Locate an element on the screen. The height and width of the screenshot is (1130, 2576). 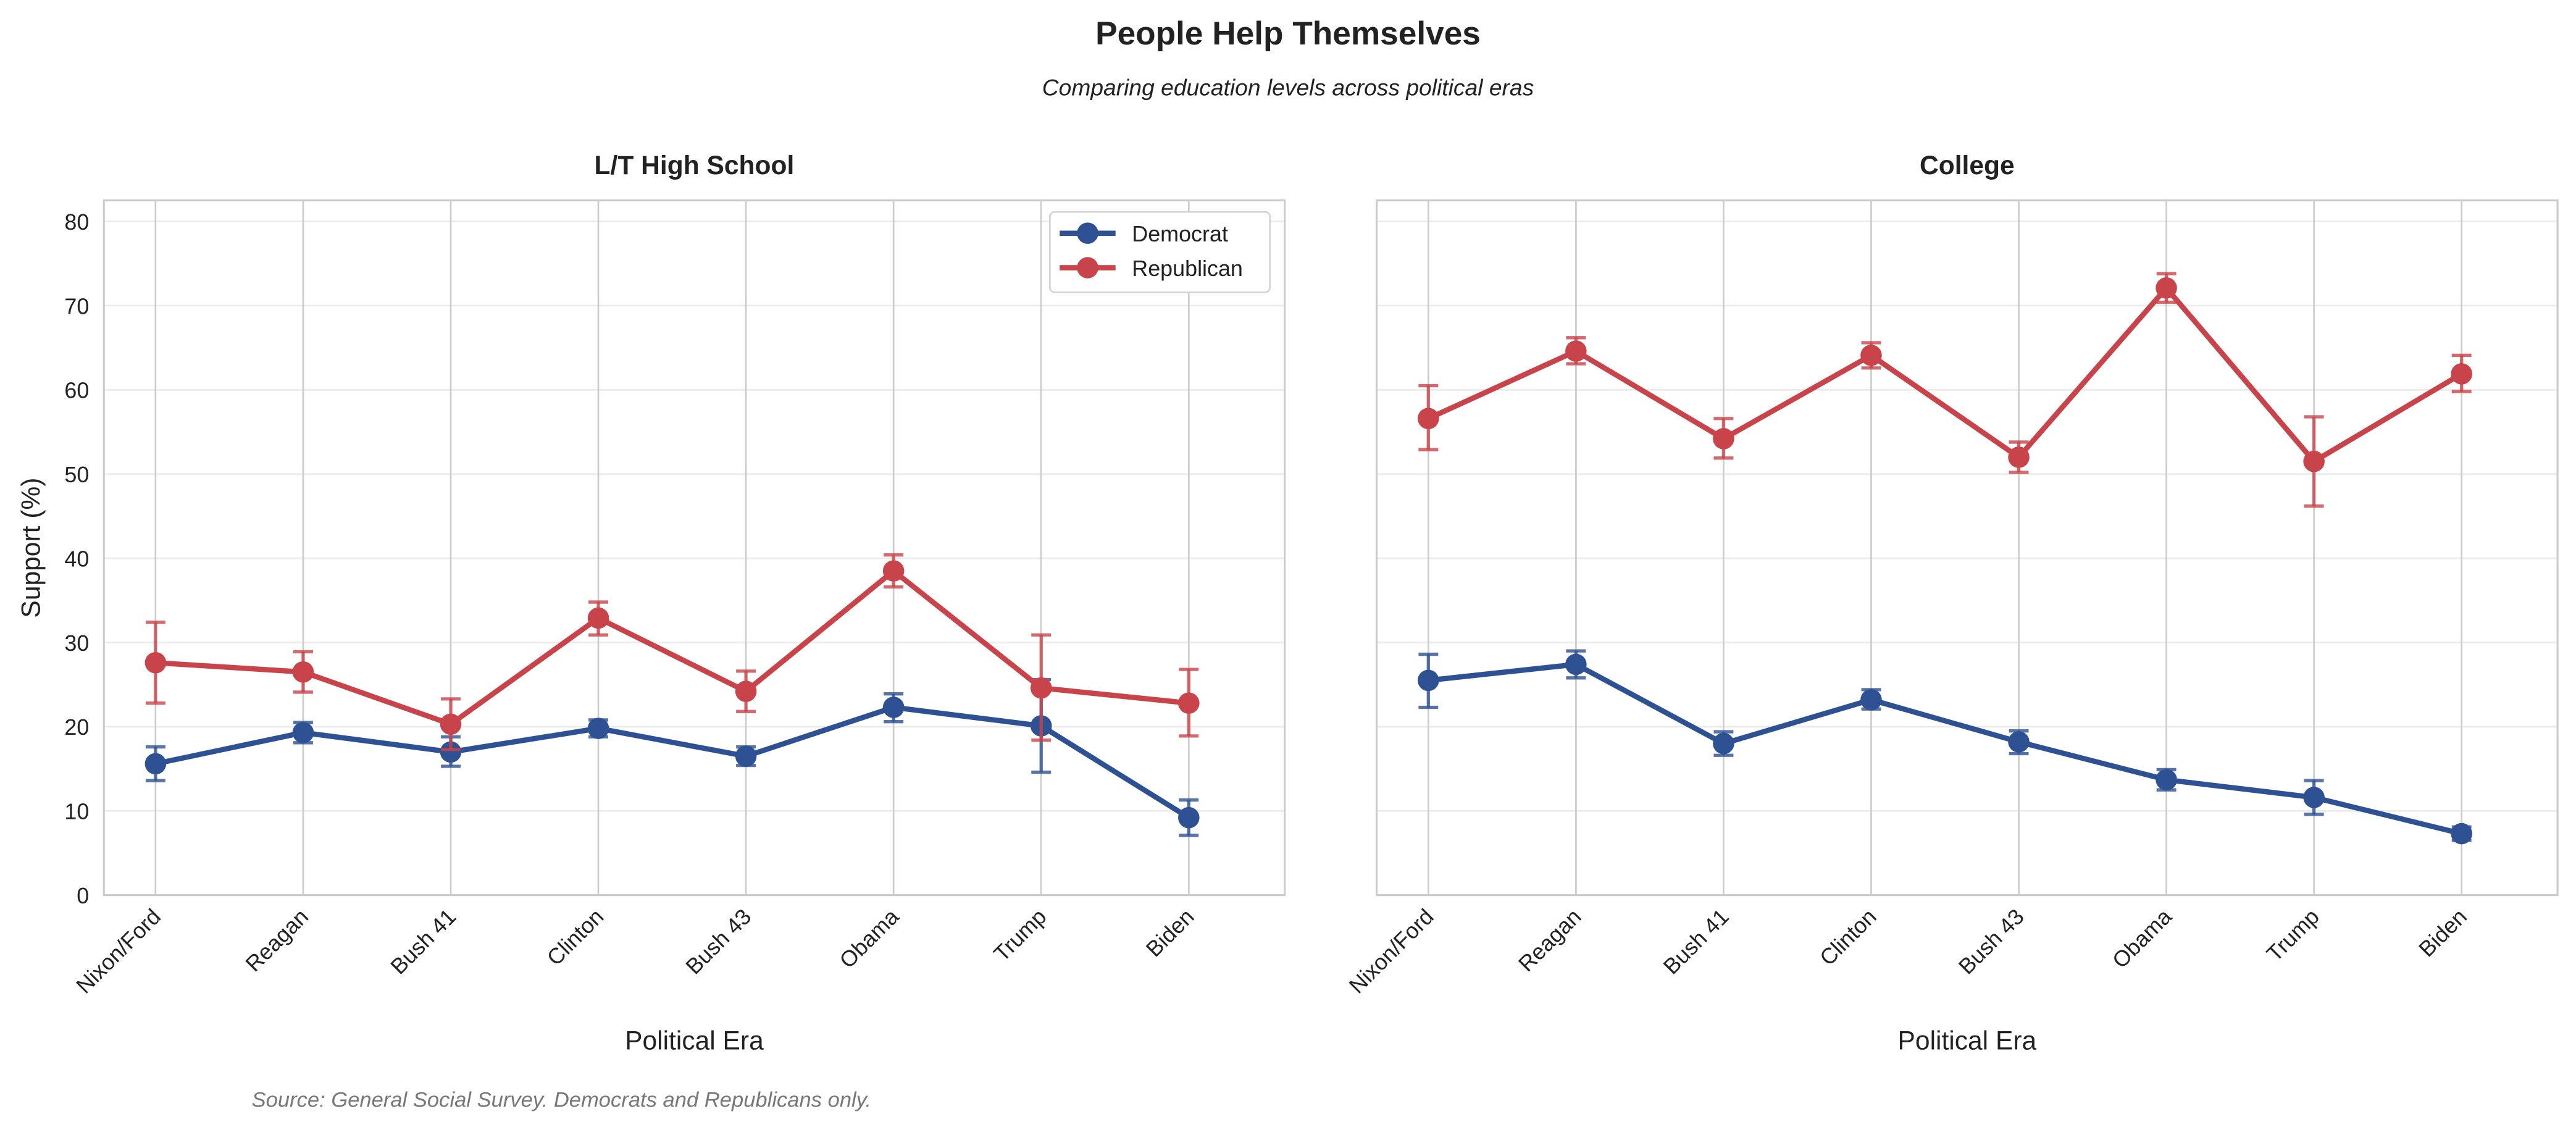
legend: Democrat Republican is located at coordinates (1159, 252).